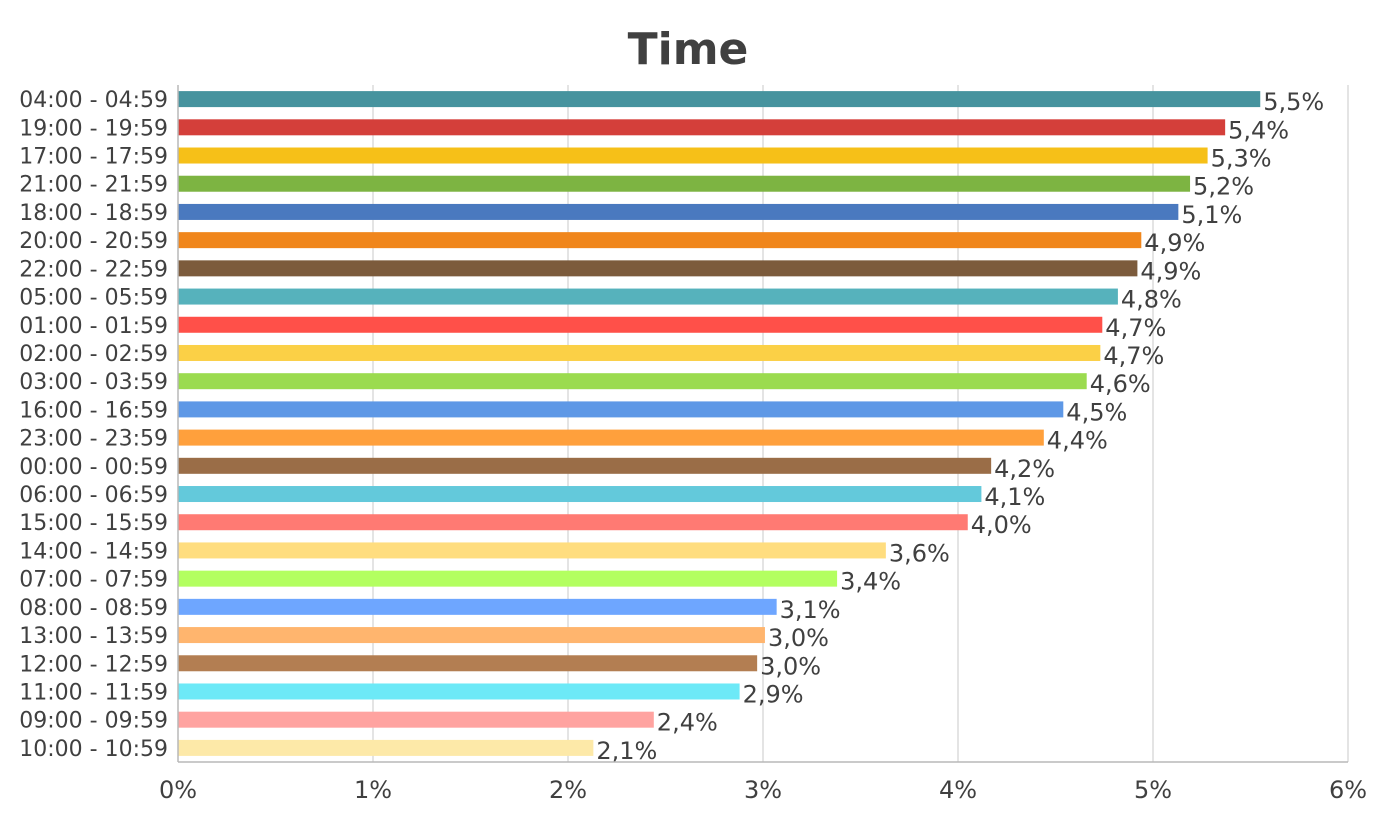 This screenshot has width=1377, height=824. What do you see at coordinates (1348, 790) in the screenshot?
I see `x-tick-label: 6%` at bounding box center [1348, 790].